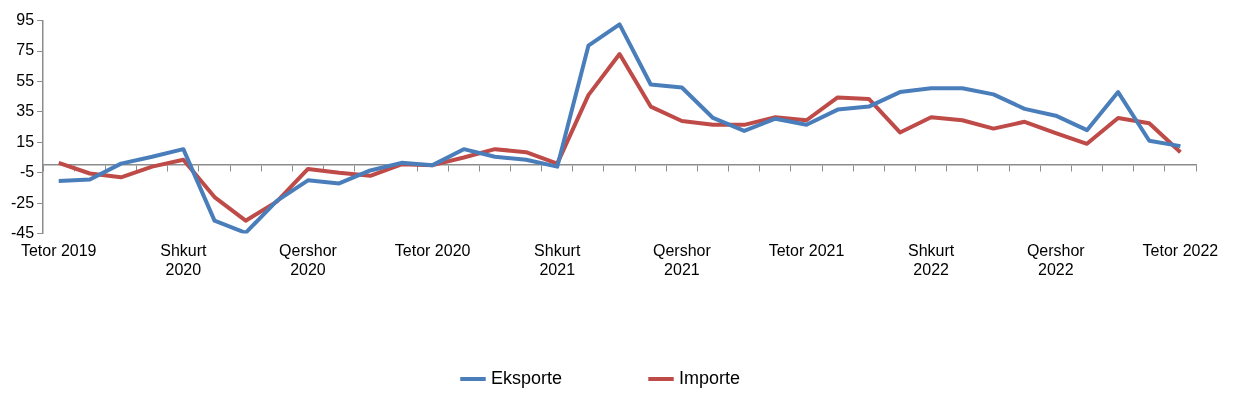  Describe the element at coordinates (23, 233) in the screenshot. I see `y-tick-label: -45` at that location.